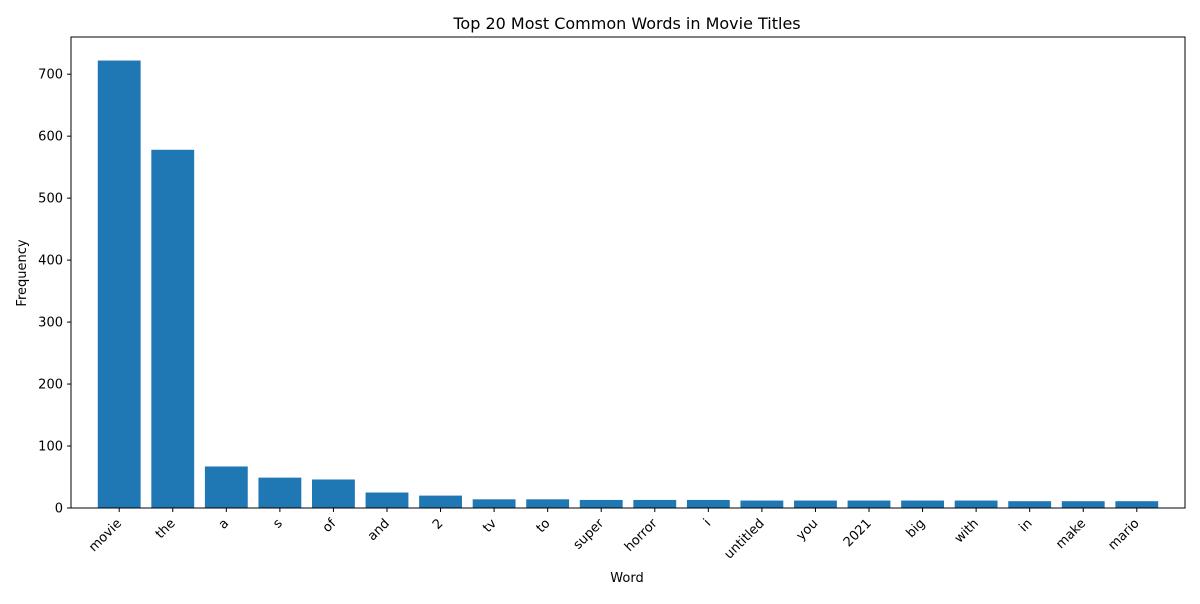  I want to click on bar-in, so click(1030, 504).